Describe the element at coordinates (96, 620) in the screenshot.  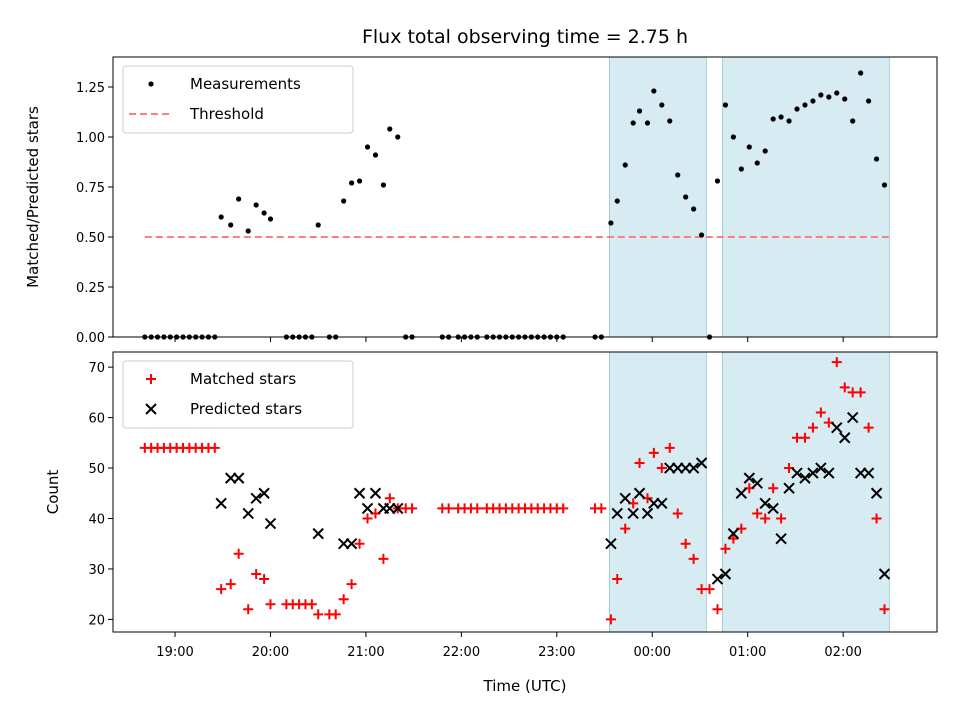
I see `y-tick-label: 20` at that location.